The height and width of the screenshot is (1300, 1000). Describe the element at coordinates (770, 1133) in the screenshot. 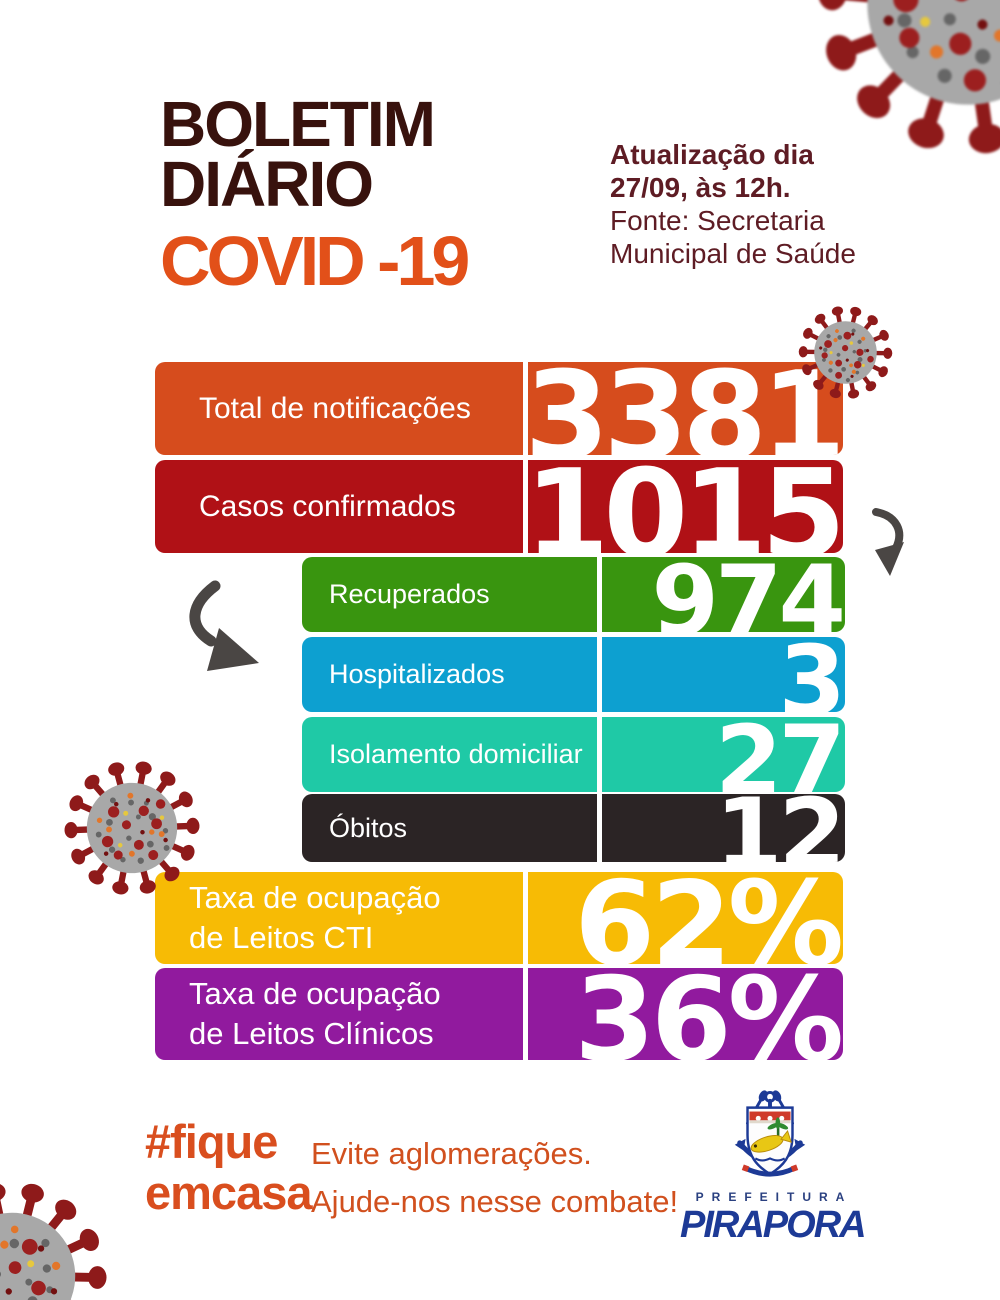

I see `pirapora-crest-icon` at that location.